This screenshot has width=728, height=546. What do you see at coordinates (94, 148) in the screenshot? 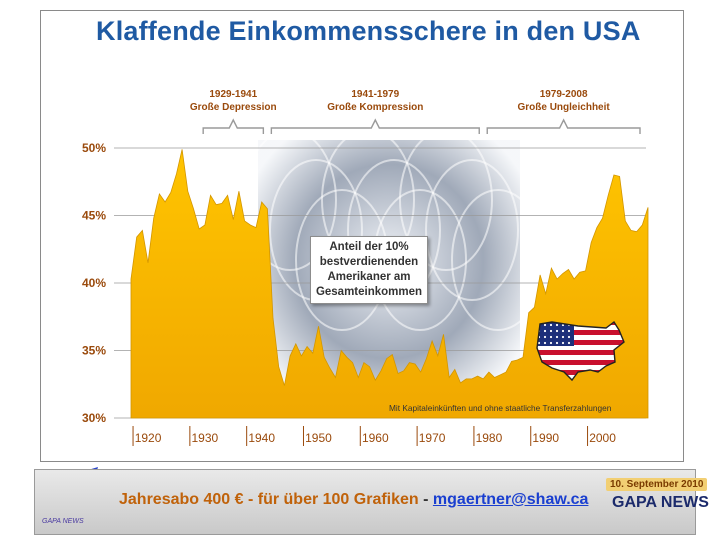
I see `y-tick-label: 50%` at bounding box center [94, 148].